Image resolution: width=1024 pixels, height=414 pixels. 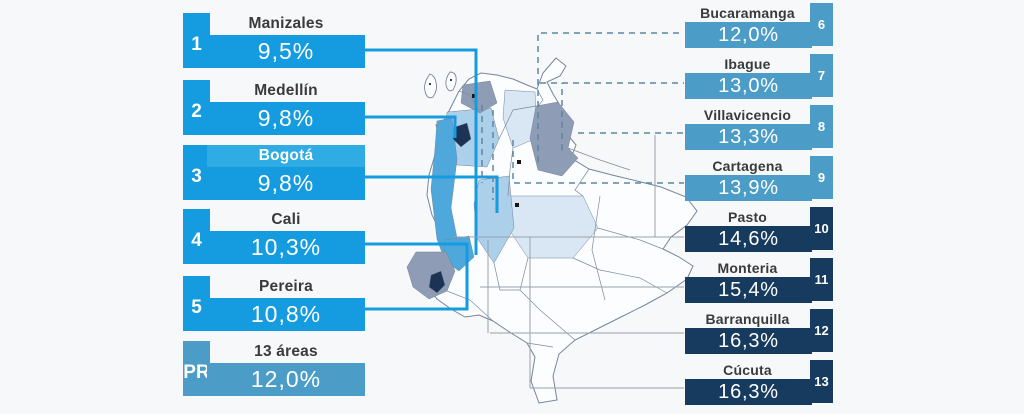 I want to click on rank-badge: 8, so click(x=821, y=126).